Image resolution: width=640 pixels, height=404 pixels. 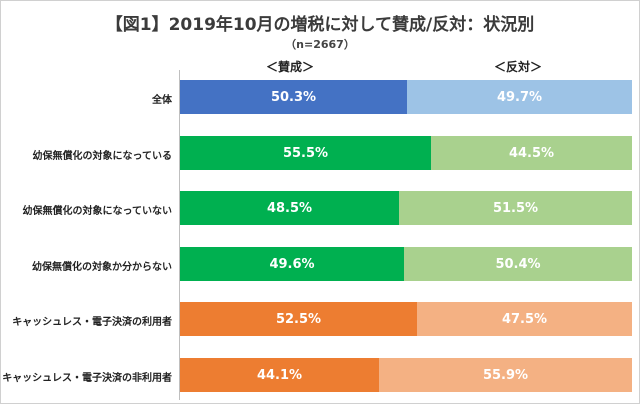 What do you see at coordinates (289, 67) in the screenshot?
I see `agree-header: ＜賛成＞` at bounding box center [289, 67].